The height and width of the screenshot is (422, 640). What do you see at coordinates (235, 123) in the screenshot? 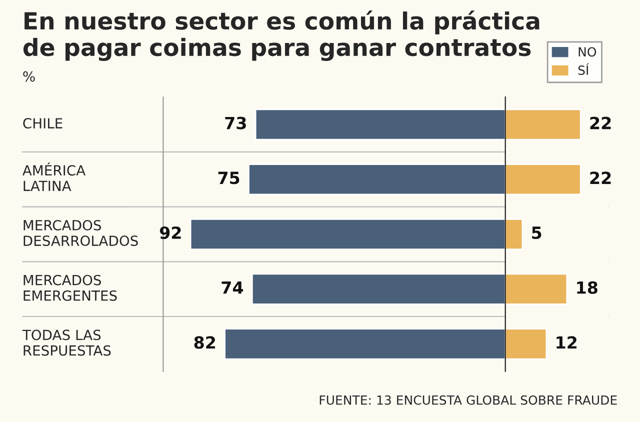
I see `data-label: 73` at bounding box center [235, 123].